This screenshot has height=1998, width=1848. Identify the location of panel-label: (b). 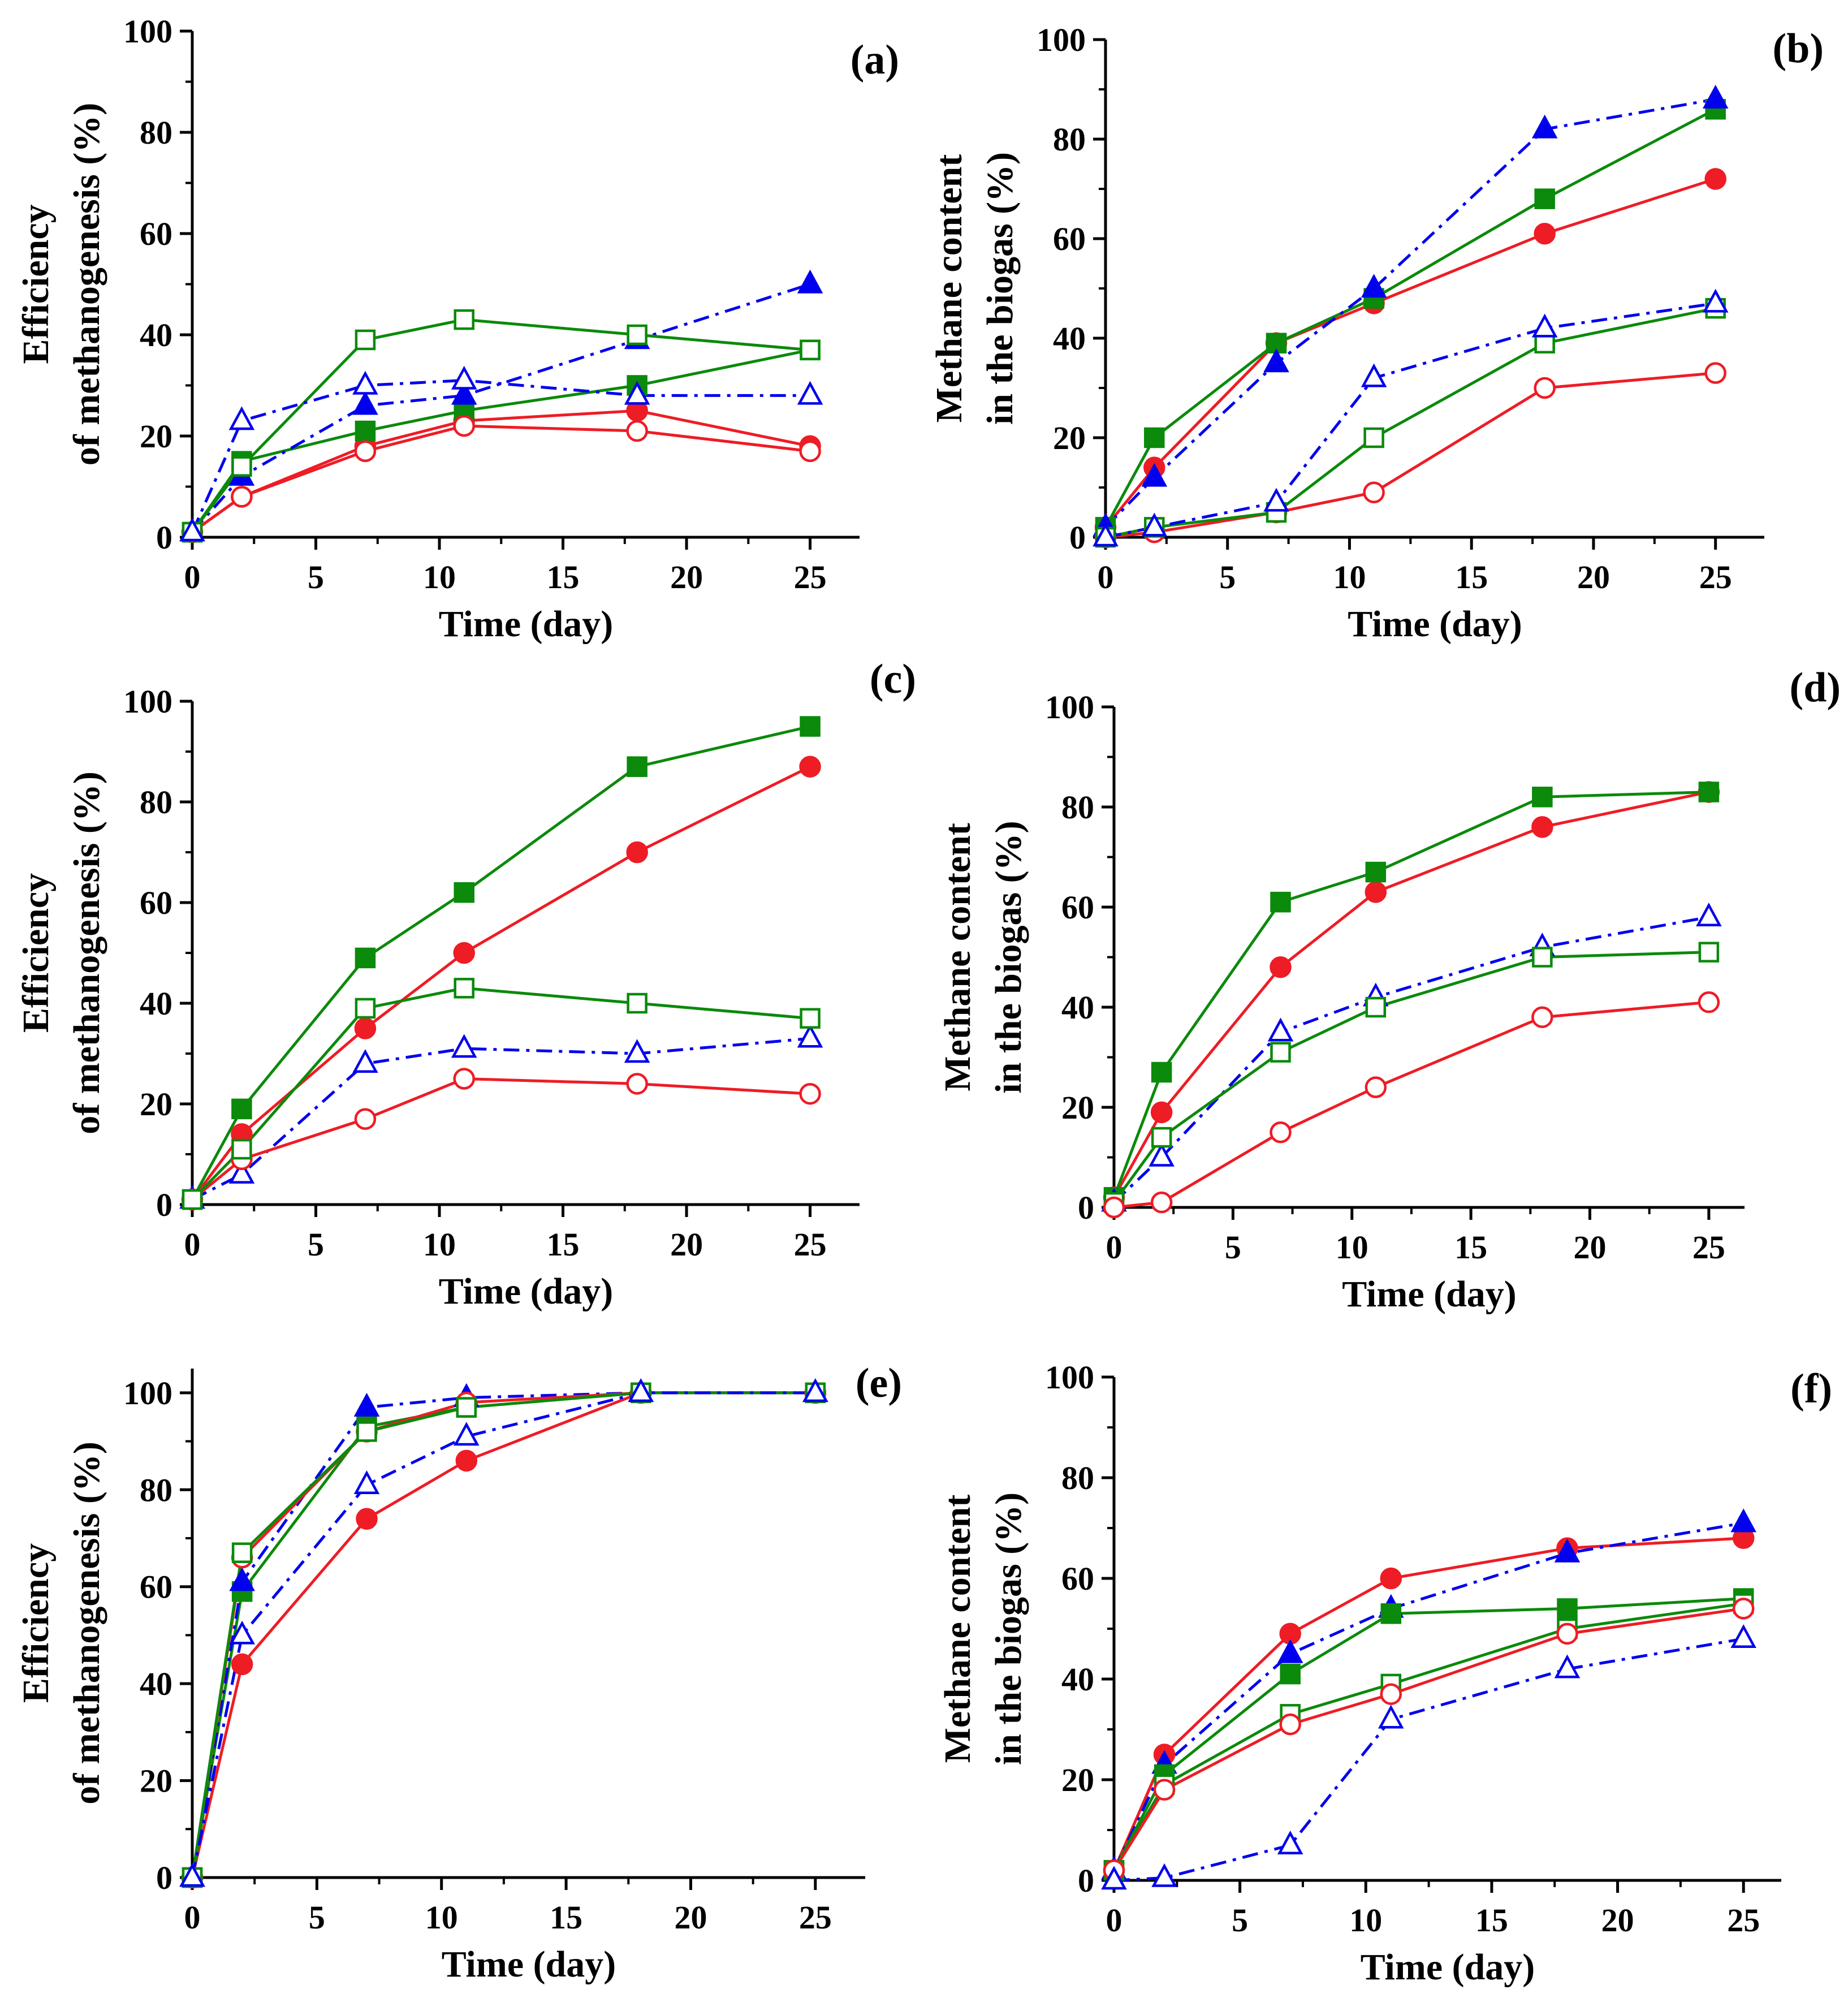
(1798, 48).